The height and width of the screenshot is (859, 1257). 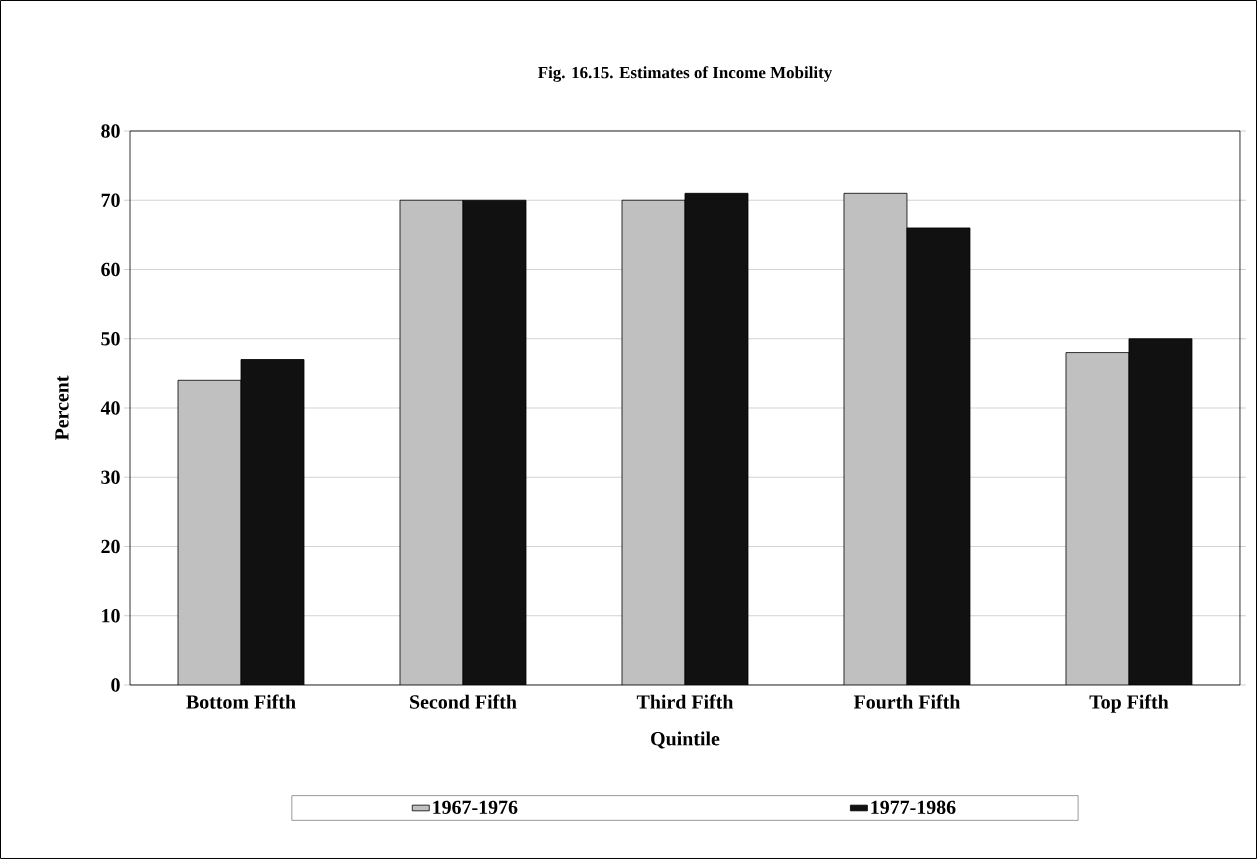 What do you see at coordinates (115, 685) in the screenshot?
I see `y-tick-label: 0` at bounding box center [115, 685].